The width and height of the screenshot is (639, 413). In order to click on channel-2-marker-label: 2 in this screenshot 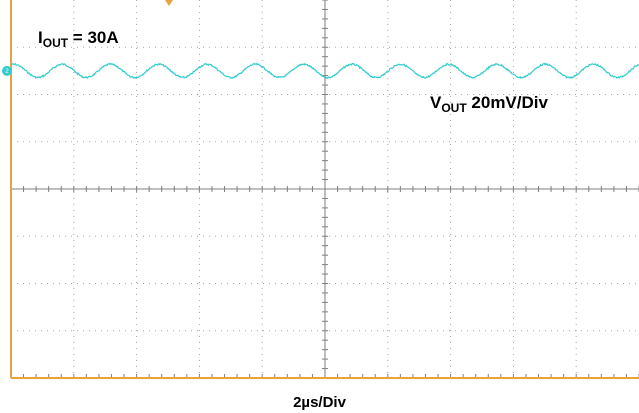, I will do `click(7, 72)`.